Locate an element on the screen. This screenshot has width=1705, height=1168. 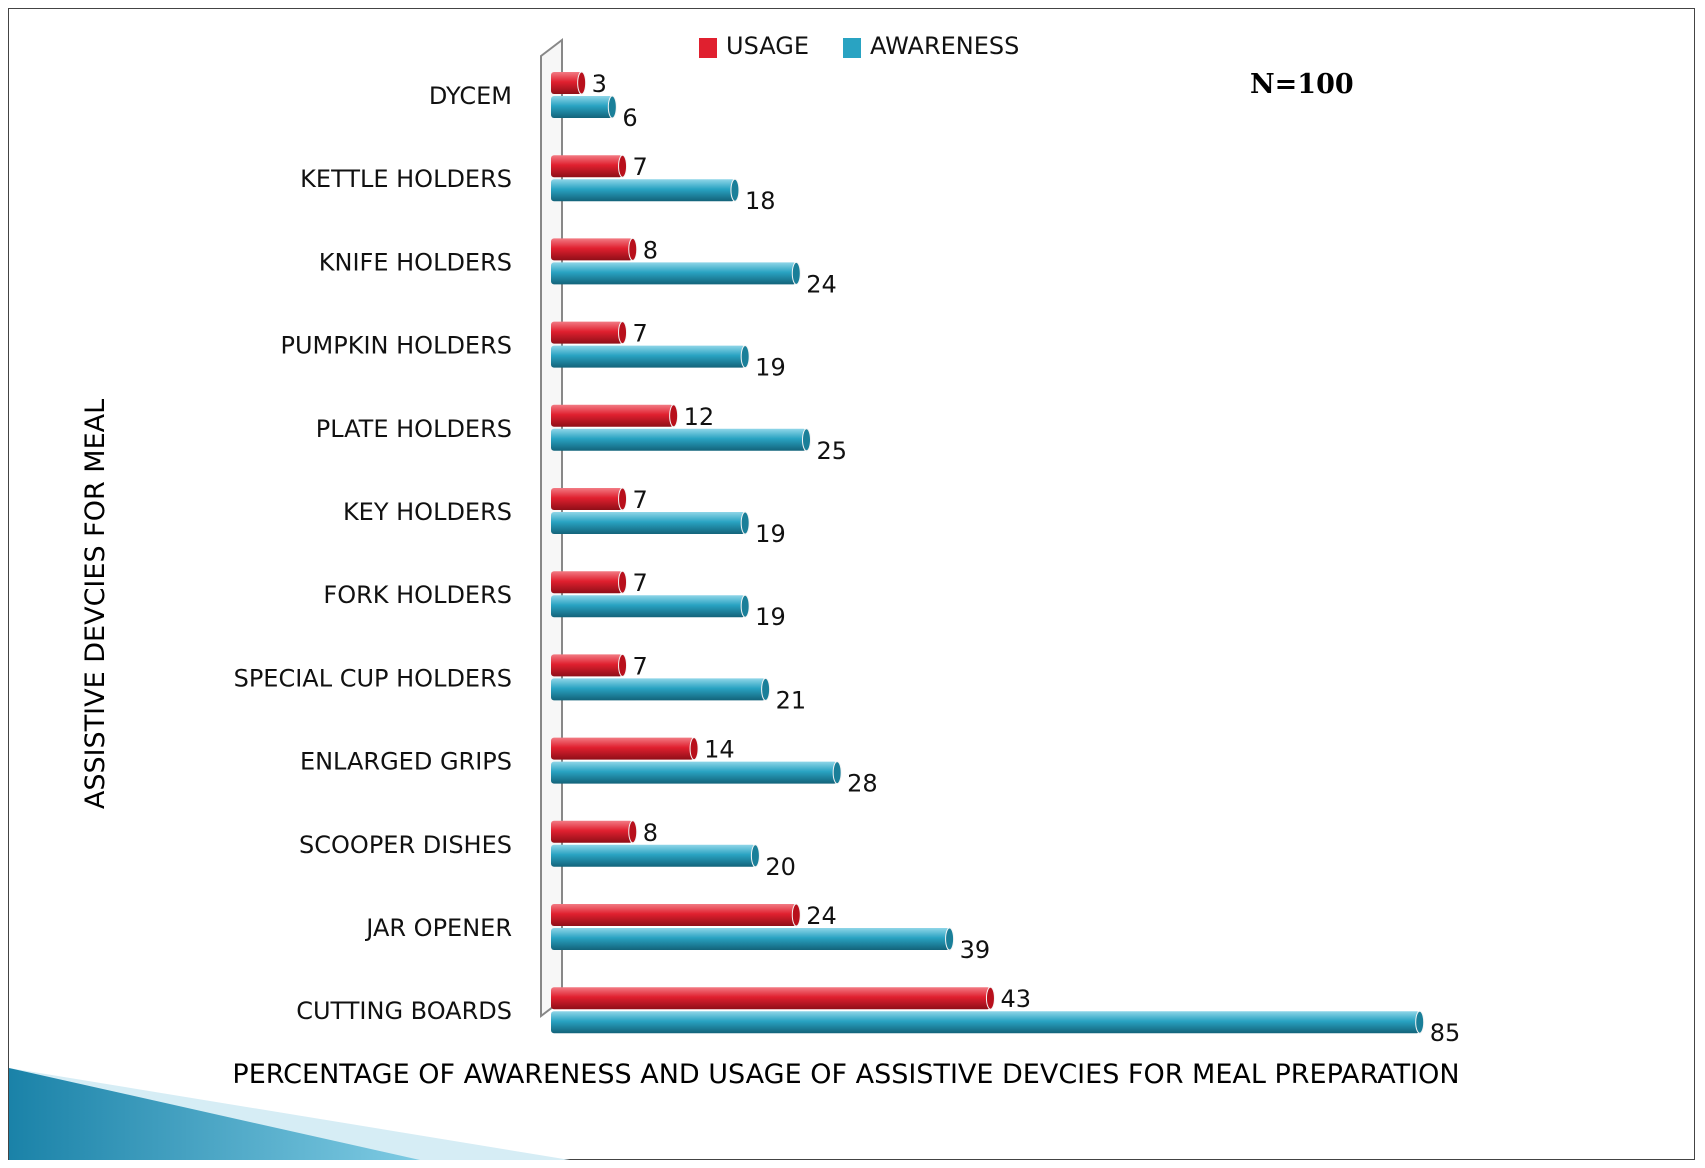
value-label-usage-scooper-dishes: 8 is located at coordinates (650, 833).